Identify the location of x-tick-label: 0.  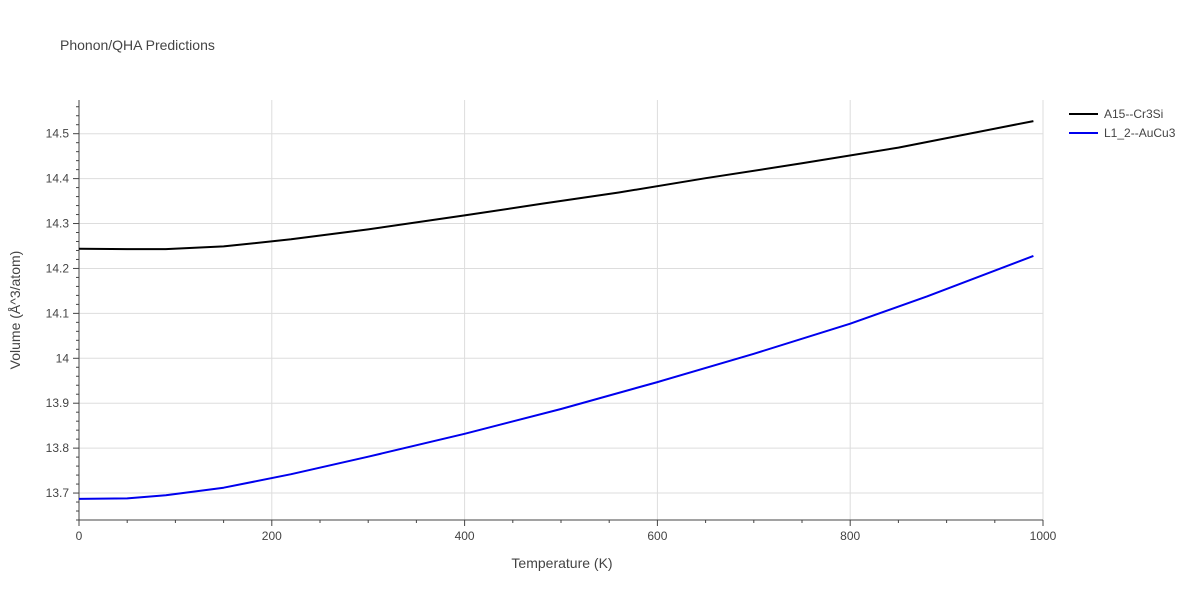
(79, 536).